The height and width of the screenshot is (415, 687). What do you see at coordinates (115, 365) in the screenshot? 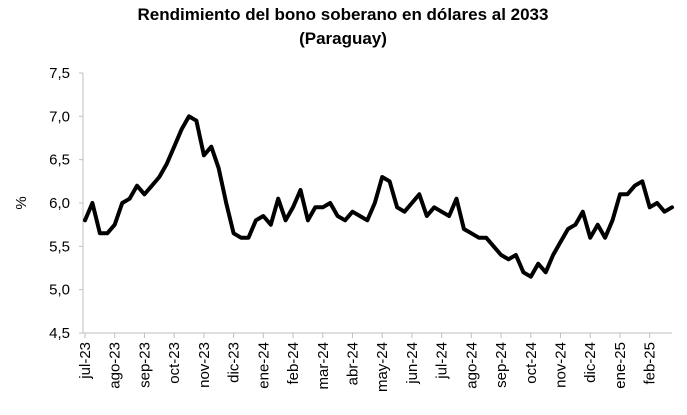
I see `x-tick-label: ago-23` at bounding box center [115, 365].